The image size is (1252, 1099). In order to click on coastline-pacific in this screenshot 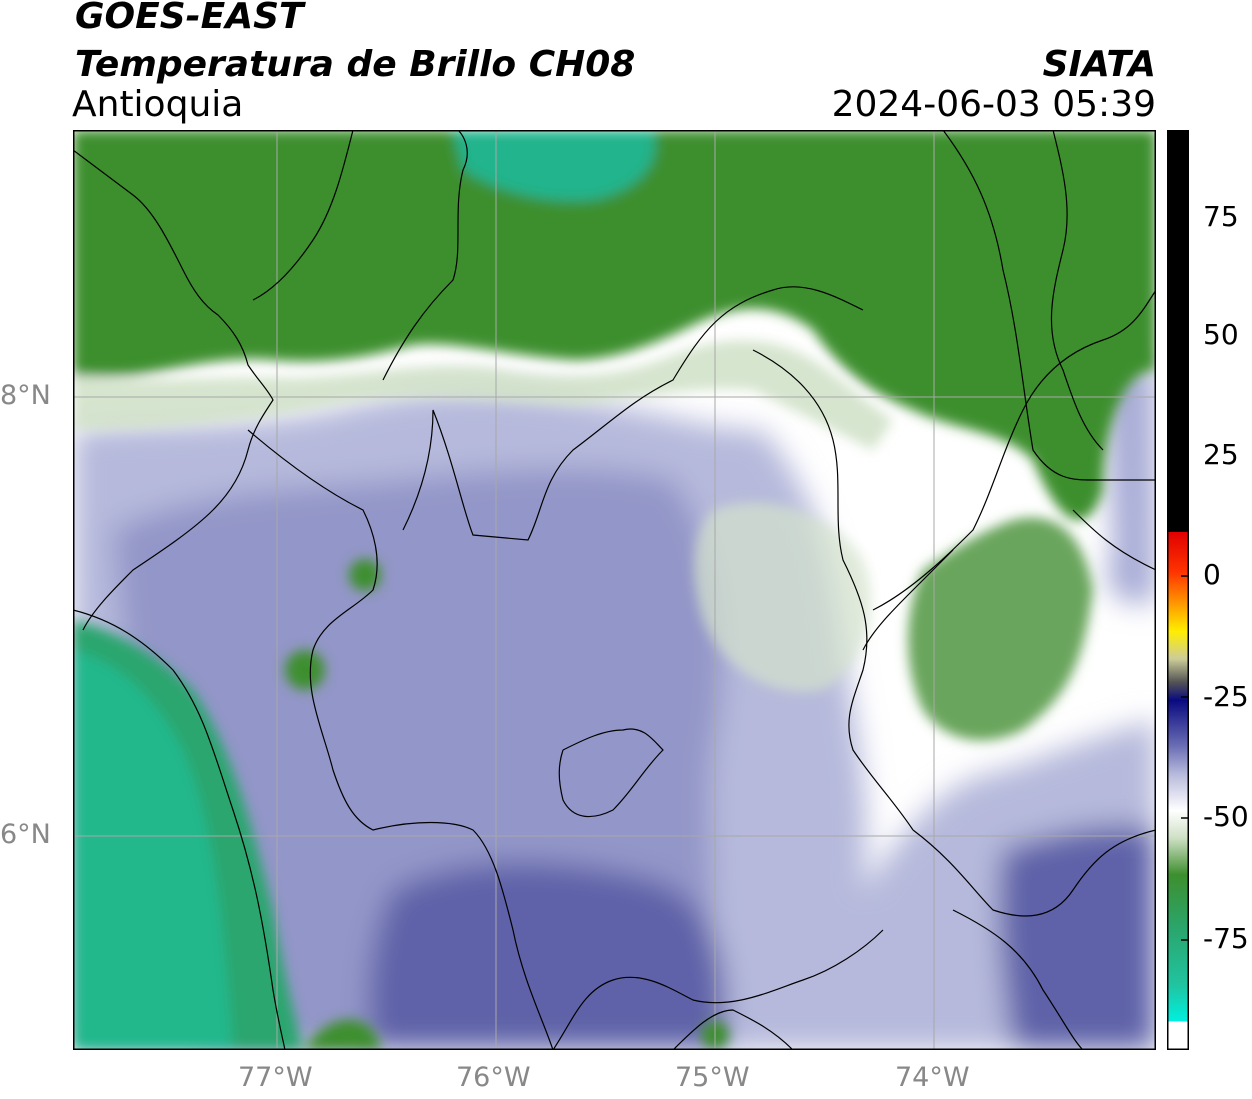, I will do `click(179, 829)`.